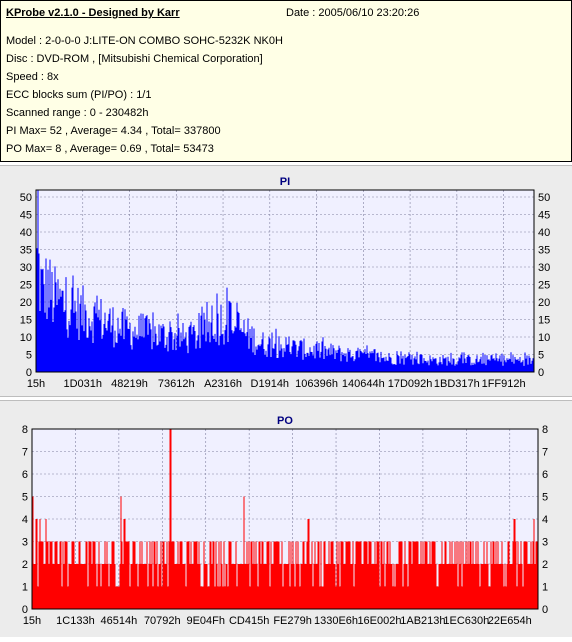  Describe the element at coordinates (26, 251) in the screenshot. I see `y-tick-label-left: 35` at that location.